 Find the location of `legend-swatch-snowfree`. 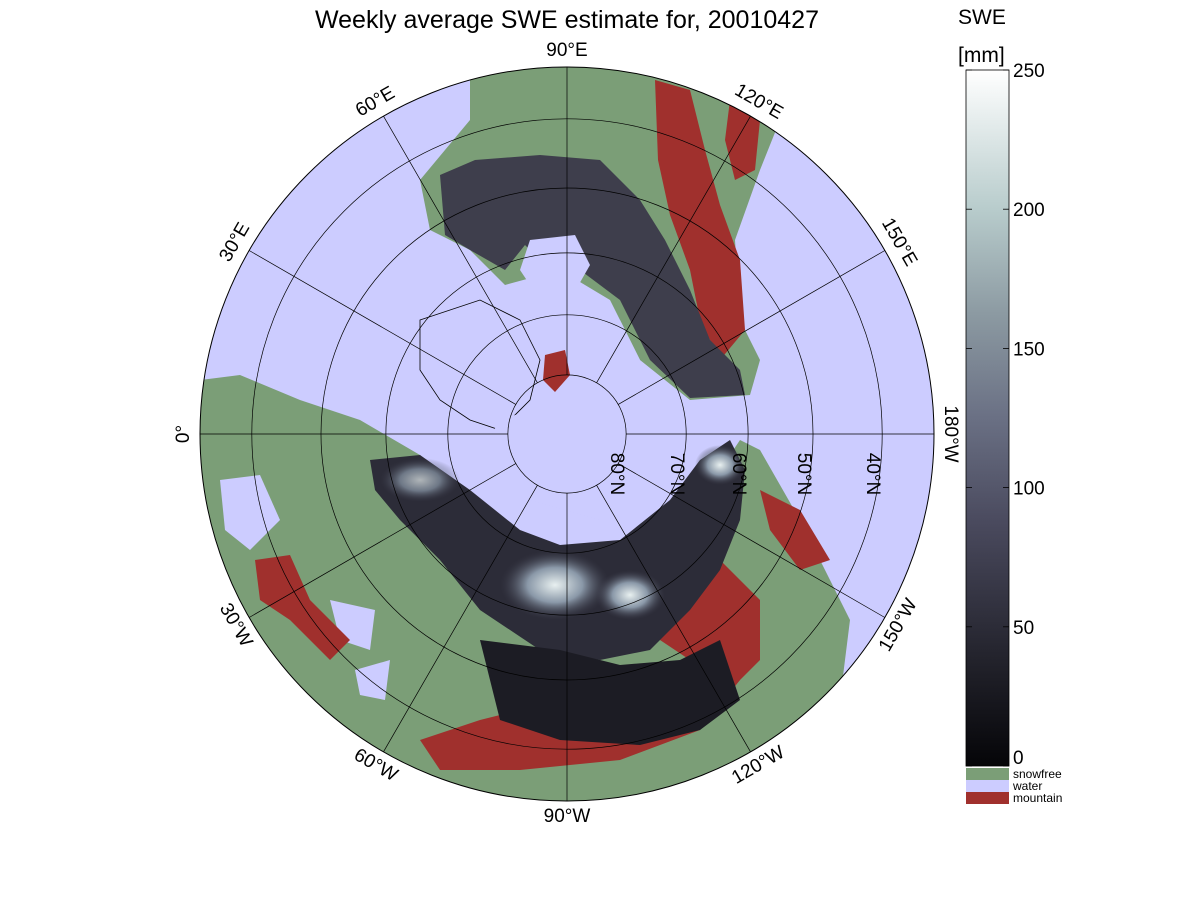

legend-swatch-snowfree is located at coordinates (987, 774).